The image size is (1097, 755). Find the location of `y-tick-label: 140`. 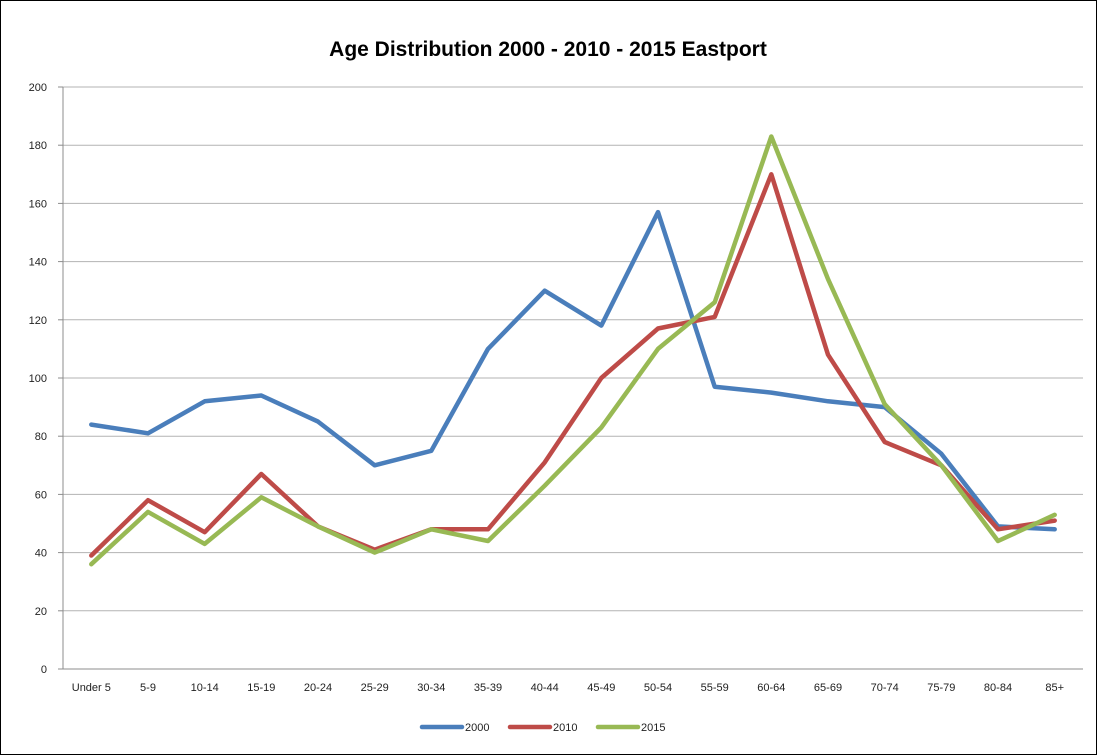

y-tick-label: 140 is located at coordinates (38, 263).